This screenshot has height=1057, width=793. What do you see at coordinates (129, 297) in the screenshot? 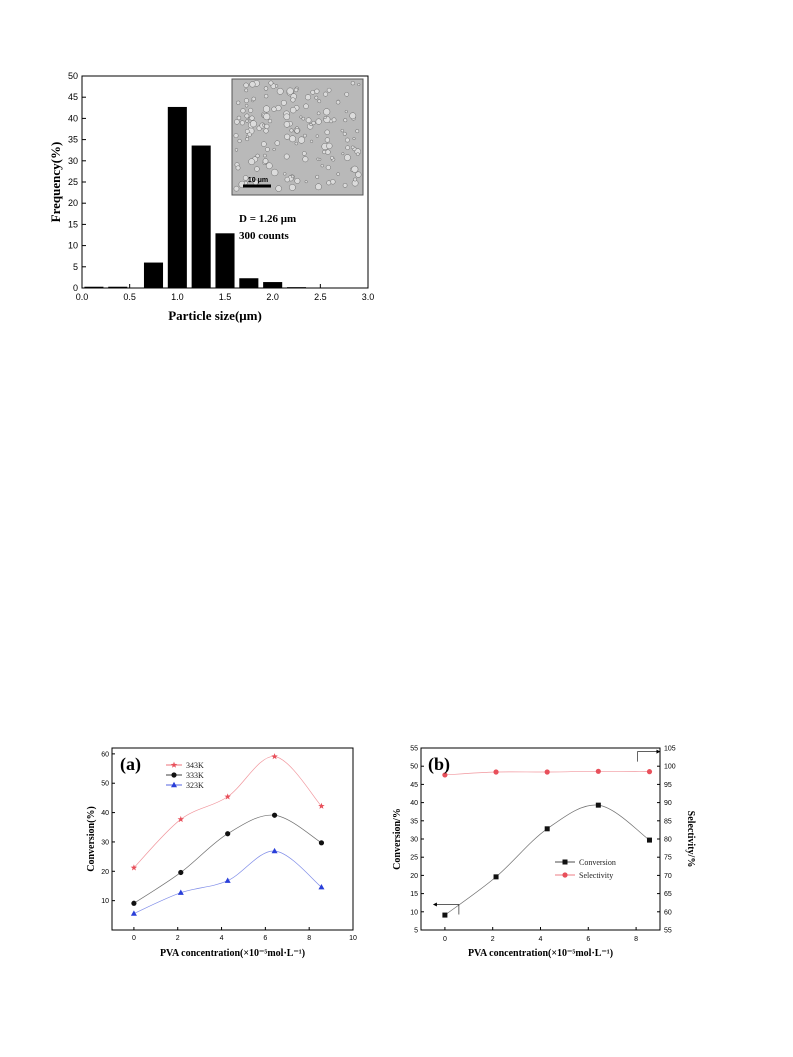
I see `x-tick-label: 0.5` at bounding box center [129, 297].